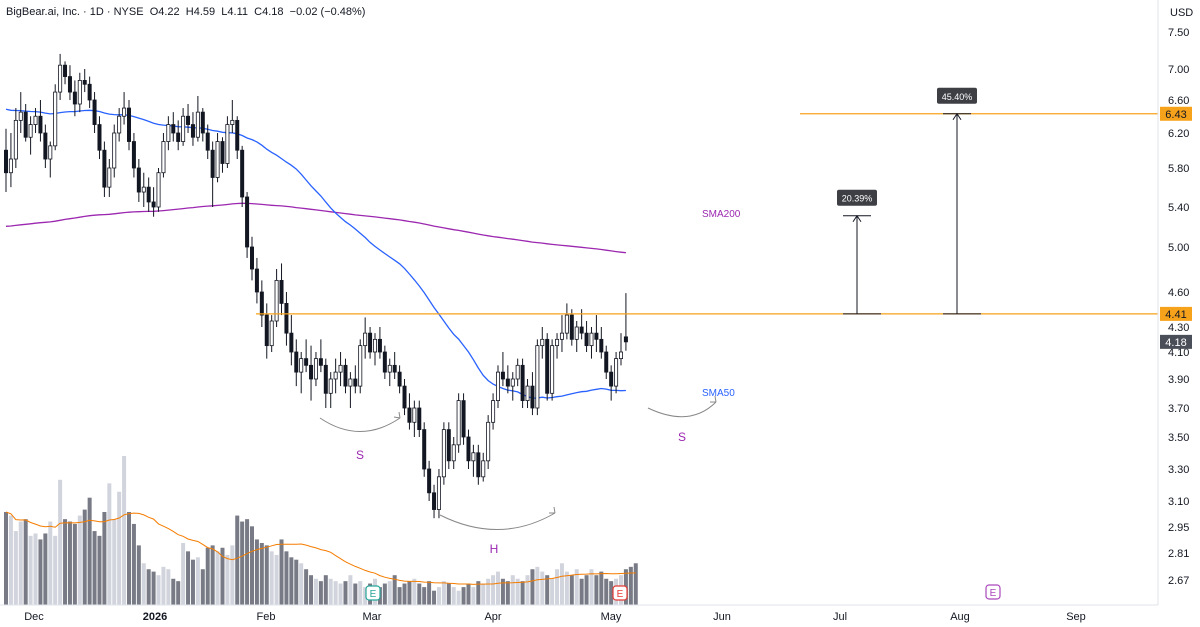 This screenshot has width=1200, height=627. I want to click on earnings-marker-may: E, so click(620, 593).